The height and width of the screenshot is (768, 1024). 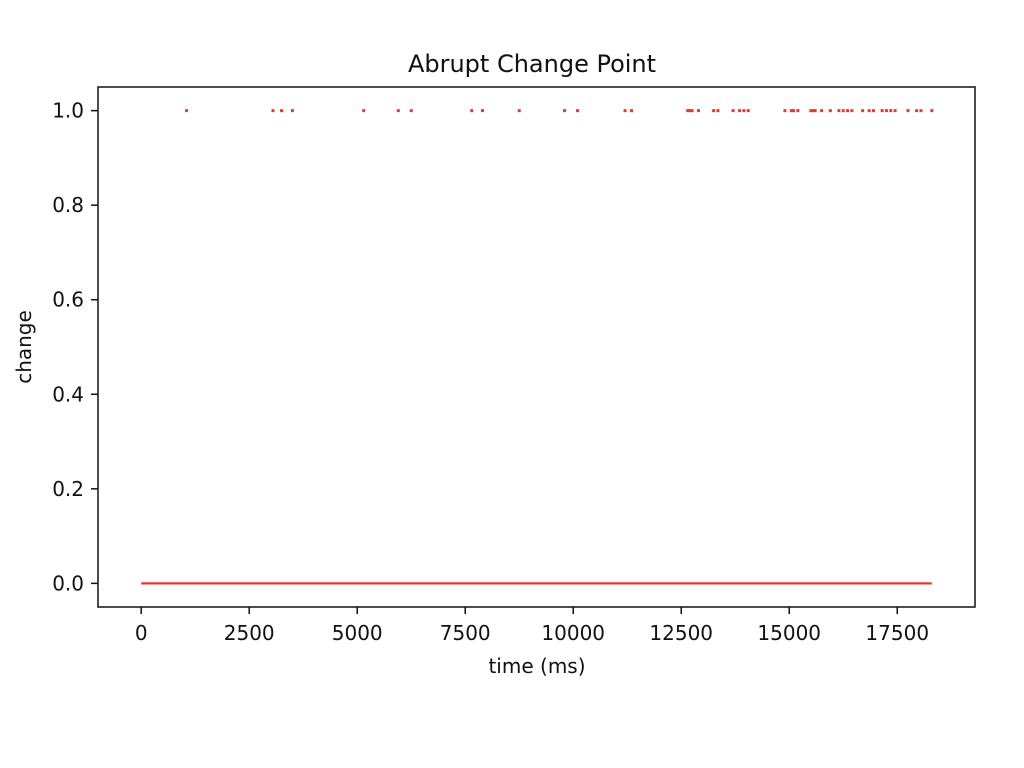 I want to click on x-tick-label: 0, so click(x=141, y=633).